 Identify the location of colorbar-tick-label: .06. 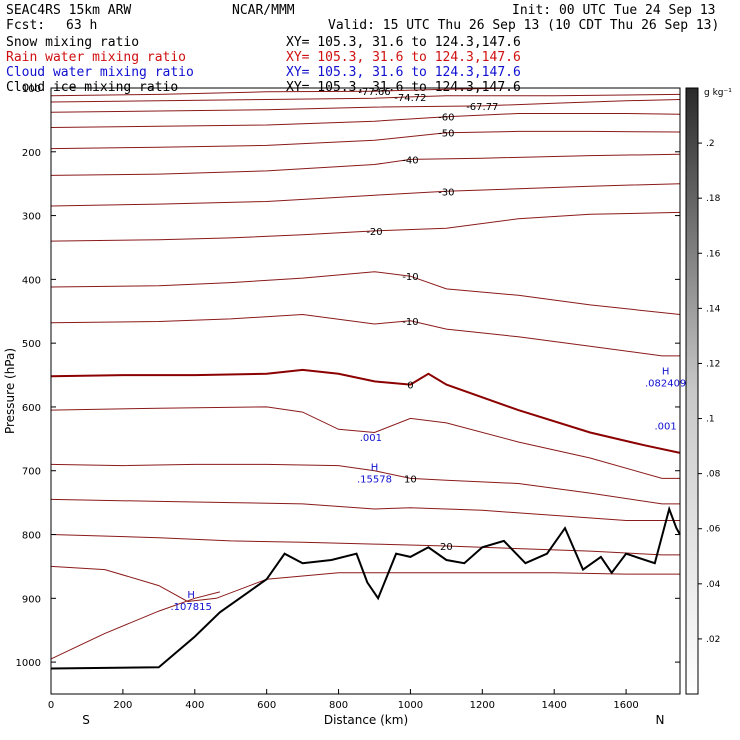
(713, 530).